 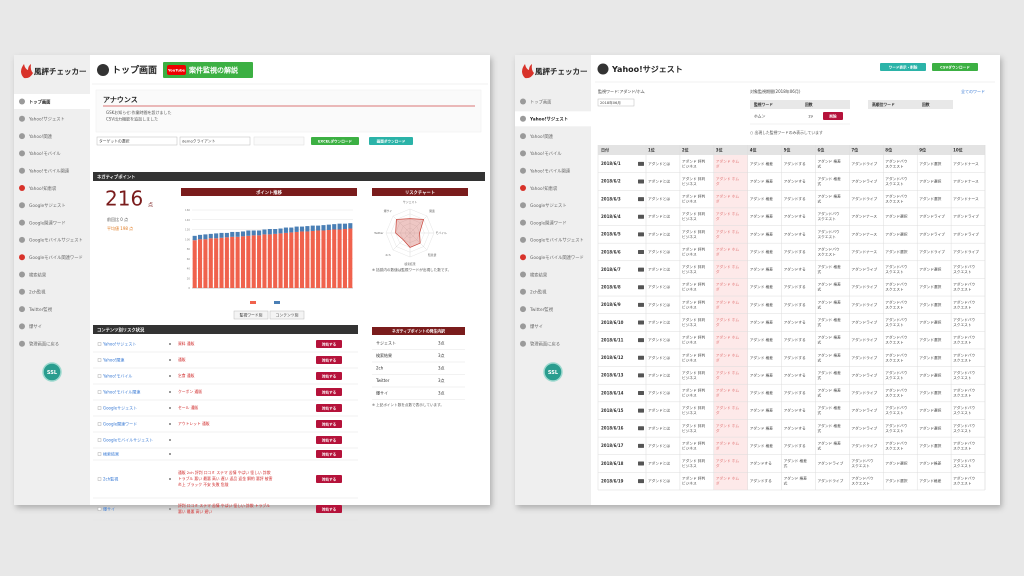 What do you see at coordinates (120, 423) in the screenshot?
I see `risk-name: Google関連ワード` at bounding box center [120, 423].